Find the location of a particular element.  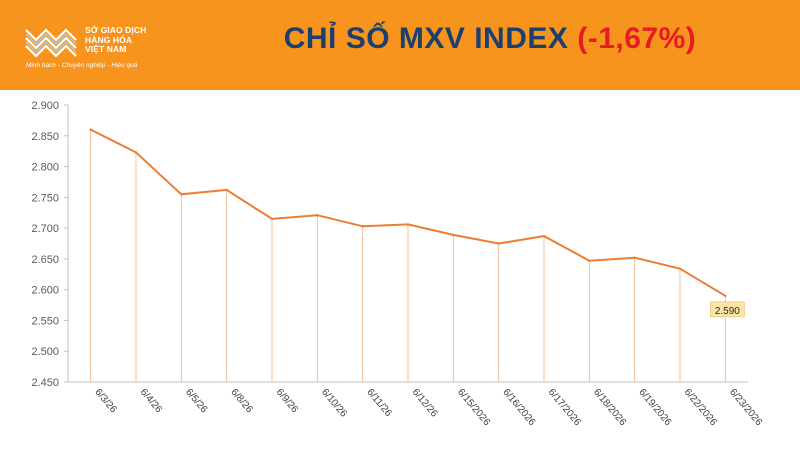

last-value-box is located at coordinates (727, 309).